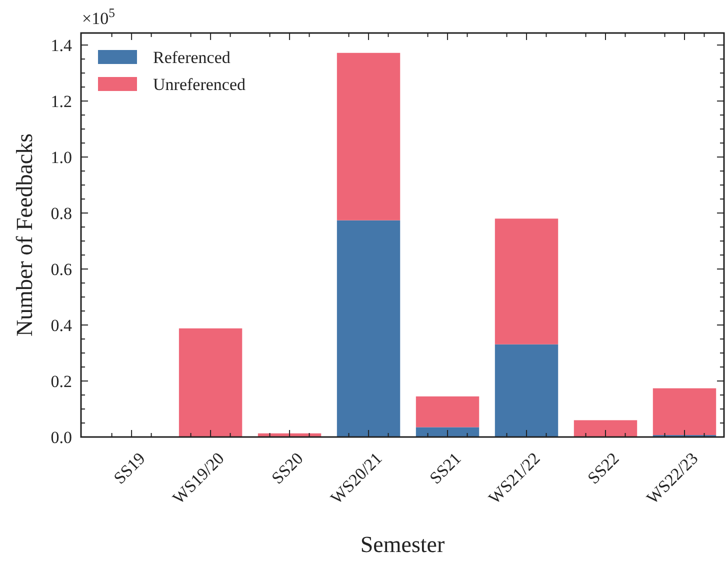 Image resolution: width=727 pixels, height=562 pixels. Describe the element at coordinates (61, 269) in the screenshot. I see `y-tick-label: 0.6` at that location.